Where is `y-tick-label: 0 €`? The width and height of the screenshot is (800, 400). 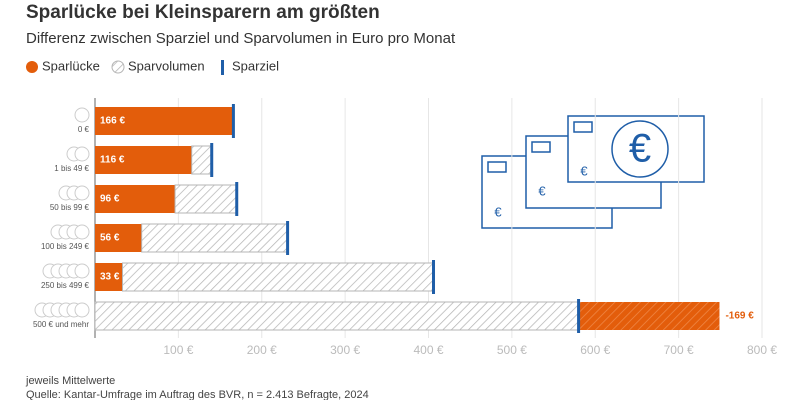
y-tick-label: 0 € is located at coordinates (84, 129).